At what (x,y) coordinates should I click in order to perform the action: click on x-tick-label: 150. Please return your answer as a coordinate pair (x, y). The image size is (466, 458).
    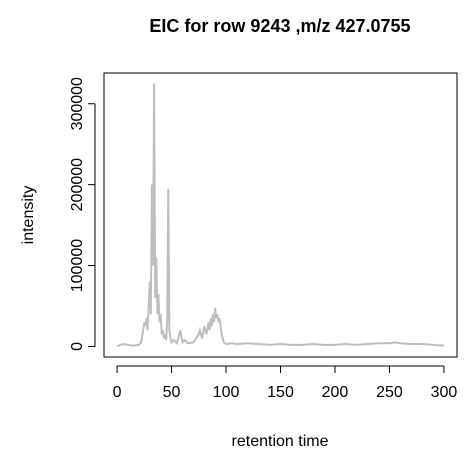
    Looking at the image, I should click on (280, 392).